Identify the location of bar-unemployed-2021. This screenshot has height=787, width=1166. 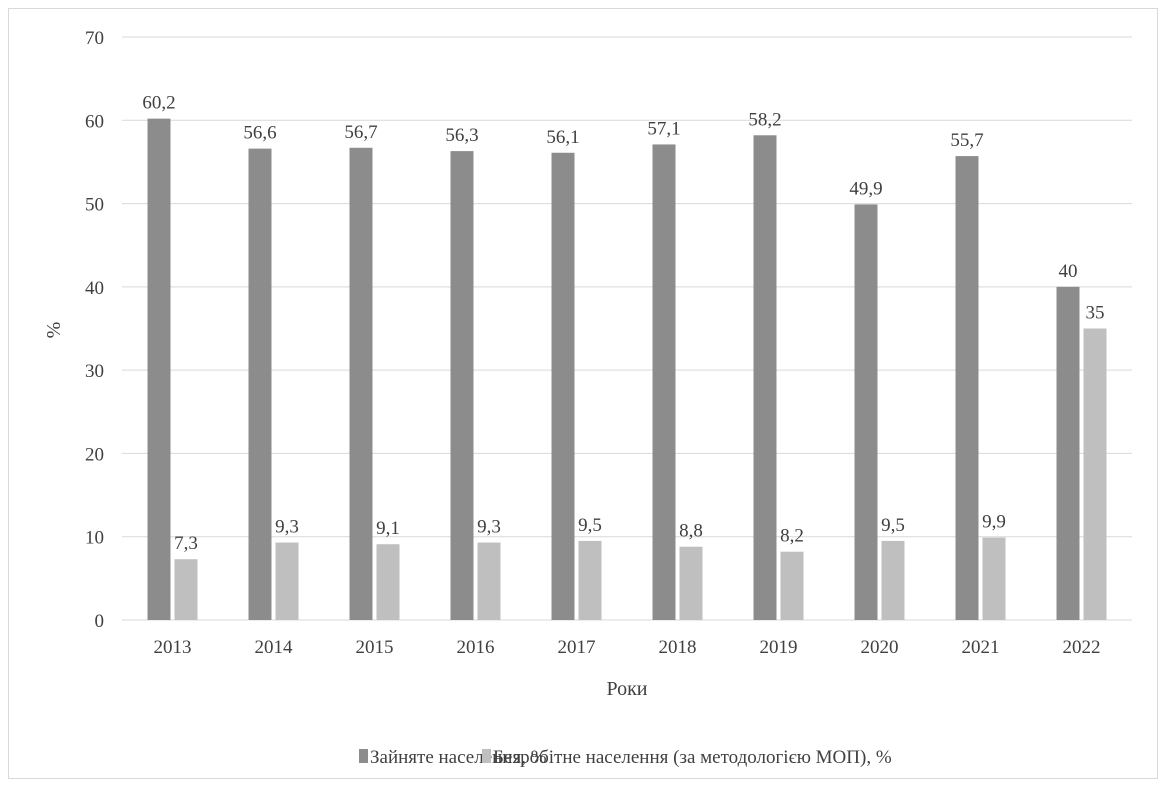
(994, 578).